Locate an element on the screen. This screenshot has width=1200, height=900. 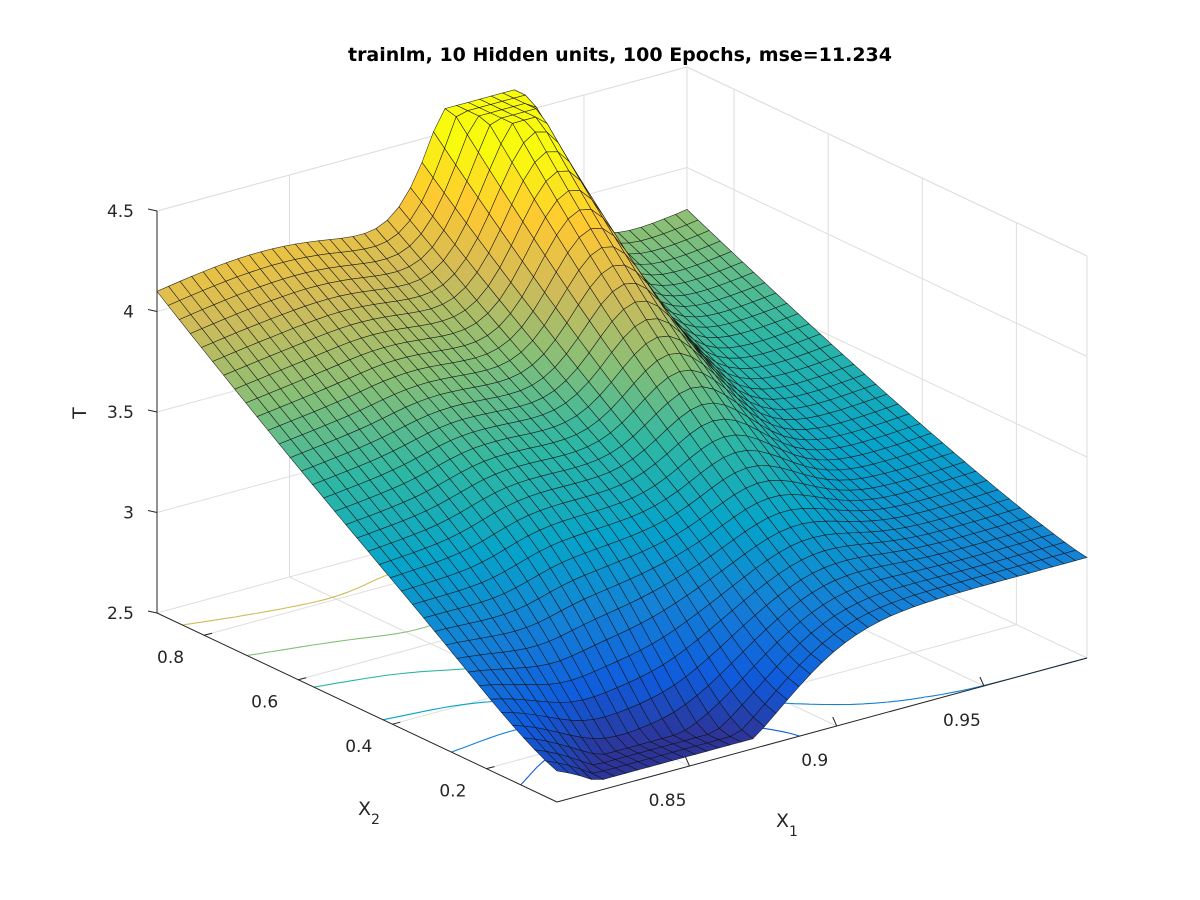
x1-axis-label: X1 is located at coordinates (787, 825).